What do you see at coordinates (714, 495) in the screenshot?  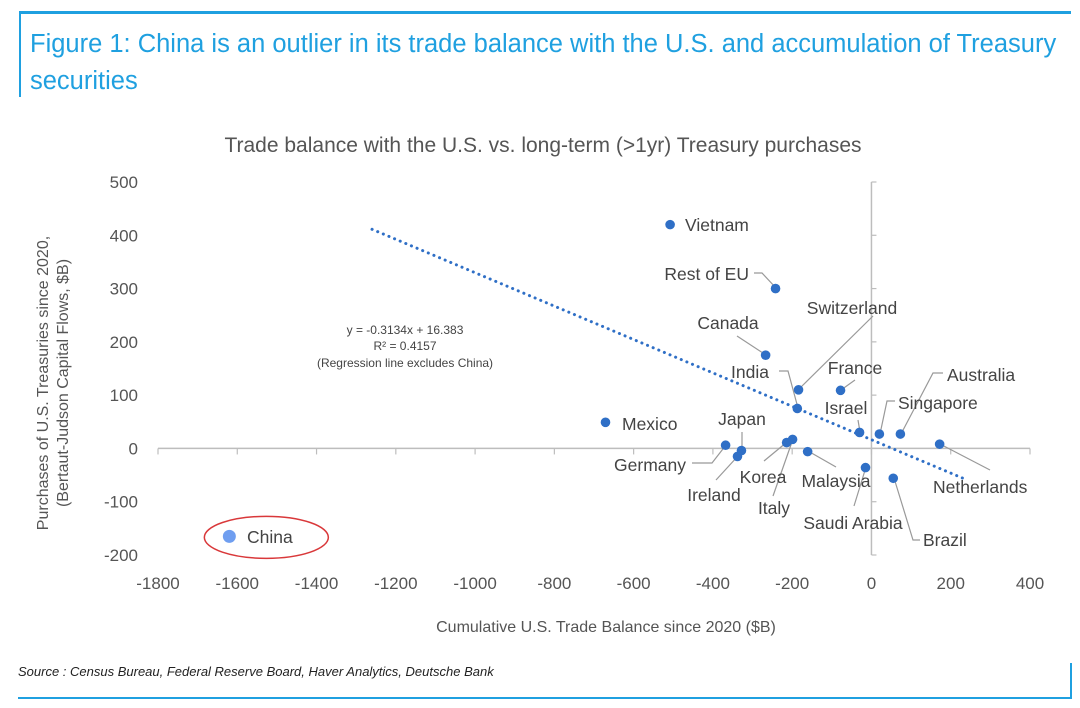 I see `point-label-ireland: Ireland` at bounding box center [714, 495].